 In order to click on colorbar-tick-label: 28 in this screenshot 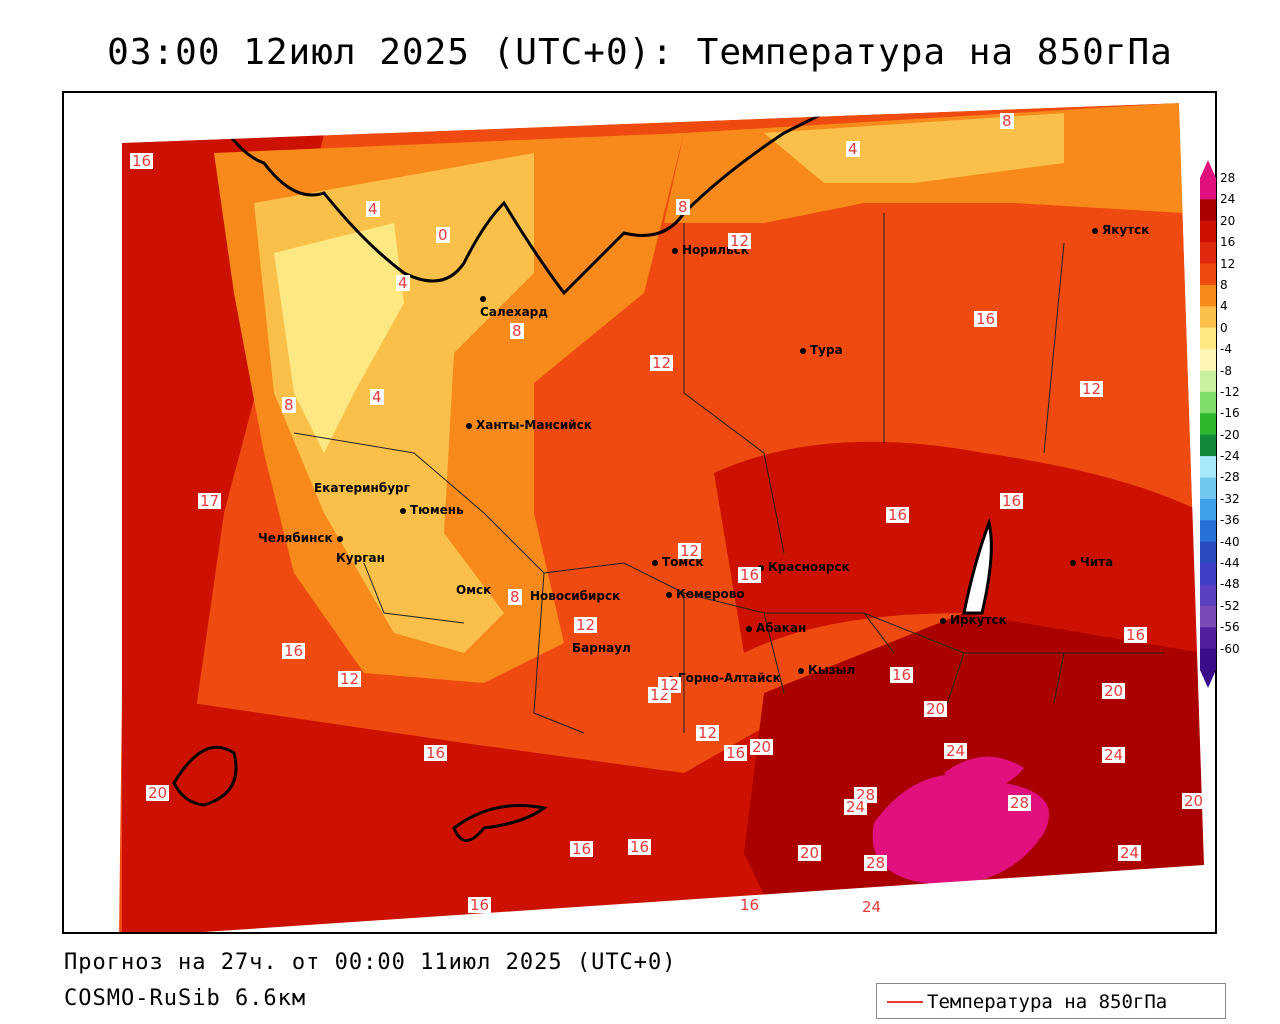, I will do `click(1228, 178)`.